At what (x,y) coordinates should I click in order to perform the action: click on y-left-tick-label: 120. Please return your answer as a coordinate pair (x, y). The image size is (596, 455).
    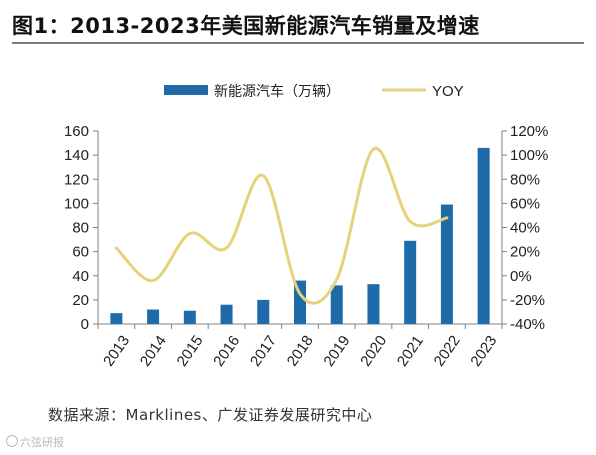
    Looking at the image, I should click on (76, 179).